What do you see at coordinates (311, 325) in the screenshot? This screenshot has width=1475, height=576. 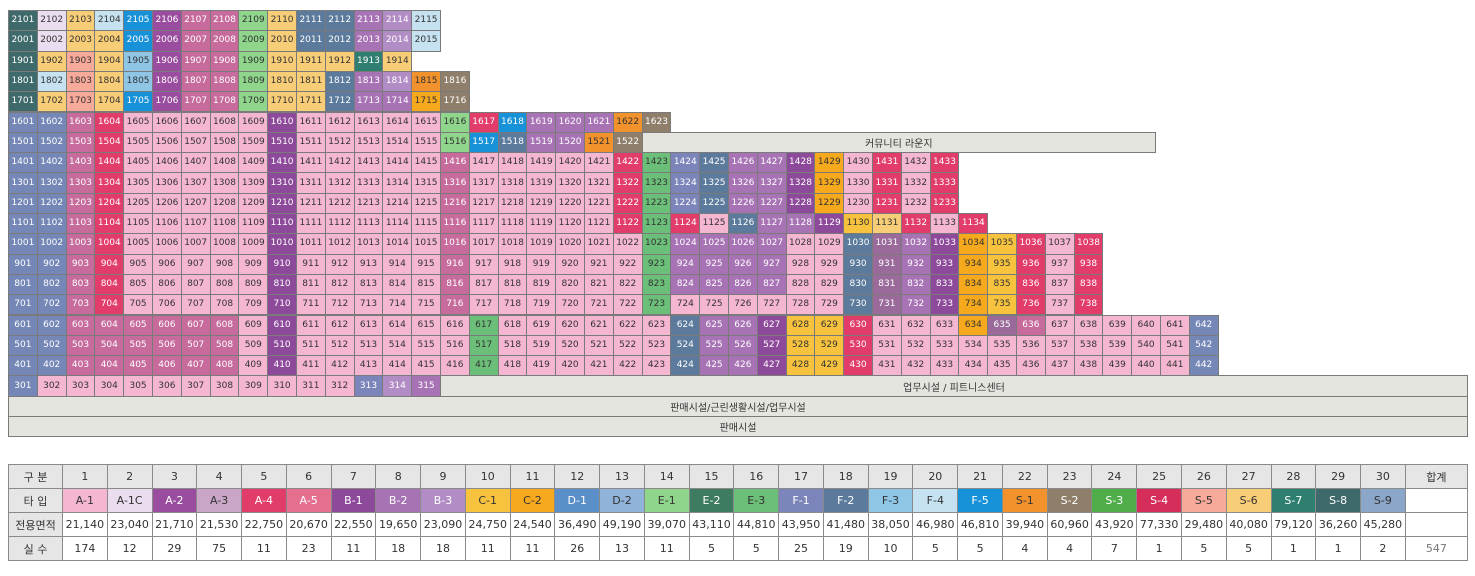 I see `unit-cell: 611` at bounding box center [311, 325].